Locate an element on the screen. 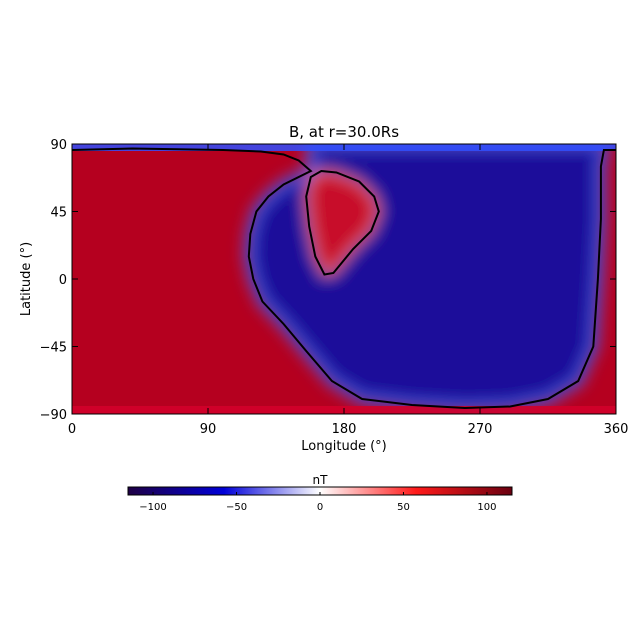  y-tick-label: 45 is located at coordinates (58, 213).